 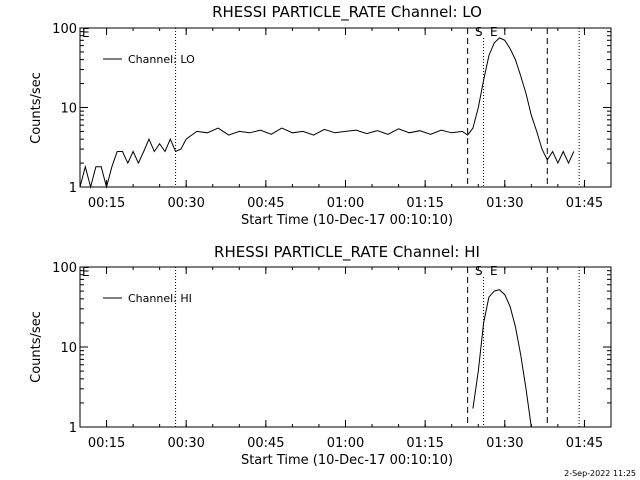 I want to click on legend-label: Channel: LO, so click(x=161, y=59).